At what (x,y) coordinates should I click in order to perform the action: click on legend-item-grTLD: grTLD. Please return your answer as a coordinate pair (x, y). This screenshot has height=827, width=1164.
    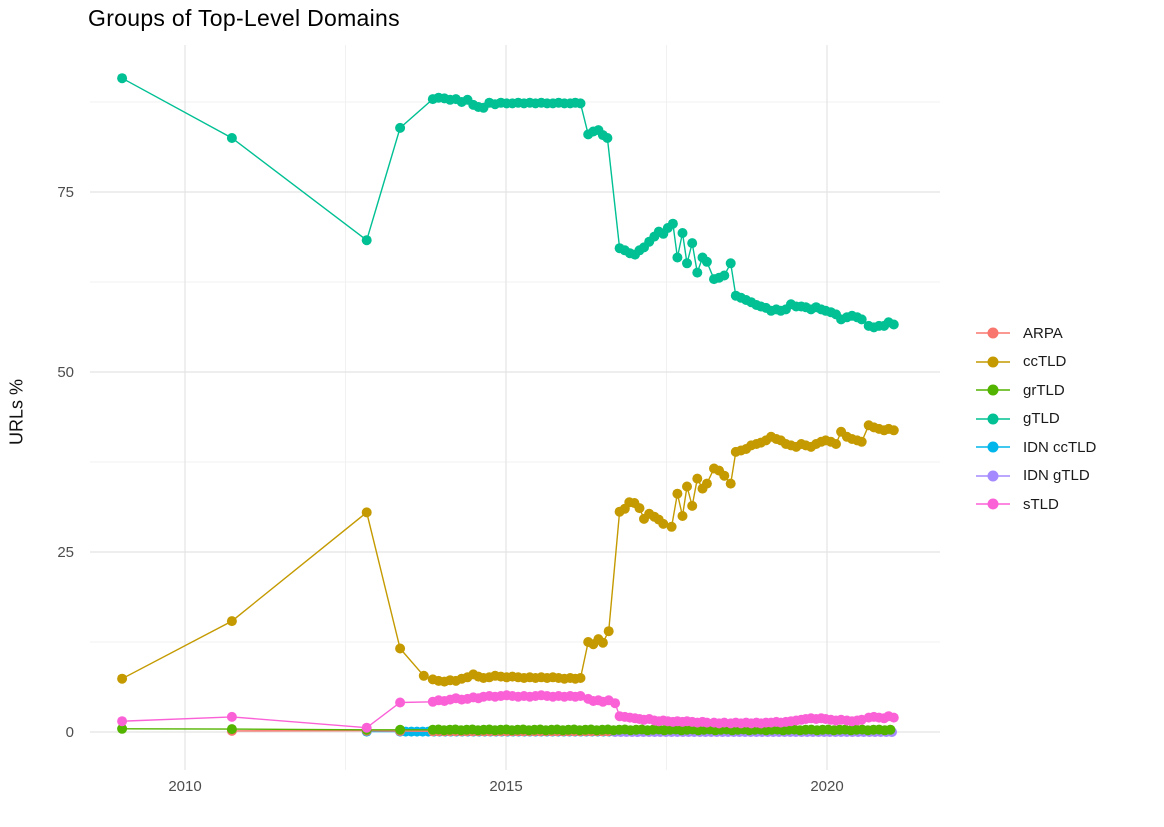
    Looking at the image, I should click on (1036, 390).